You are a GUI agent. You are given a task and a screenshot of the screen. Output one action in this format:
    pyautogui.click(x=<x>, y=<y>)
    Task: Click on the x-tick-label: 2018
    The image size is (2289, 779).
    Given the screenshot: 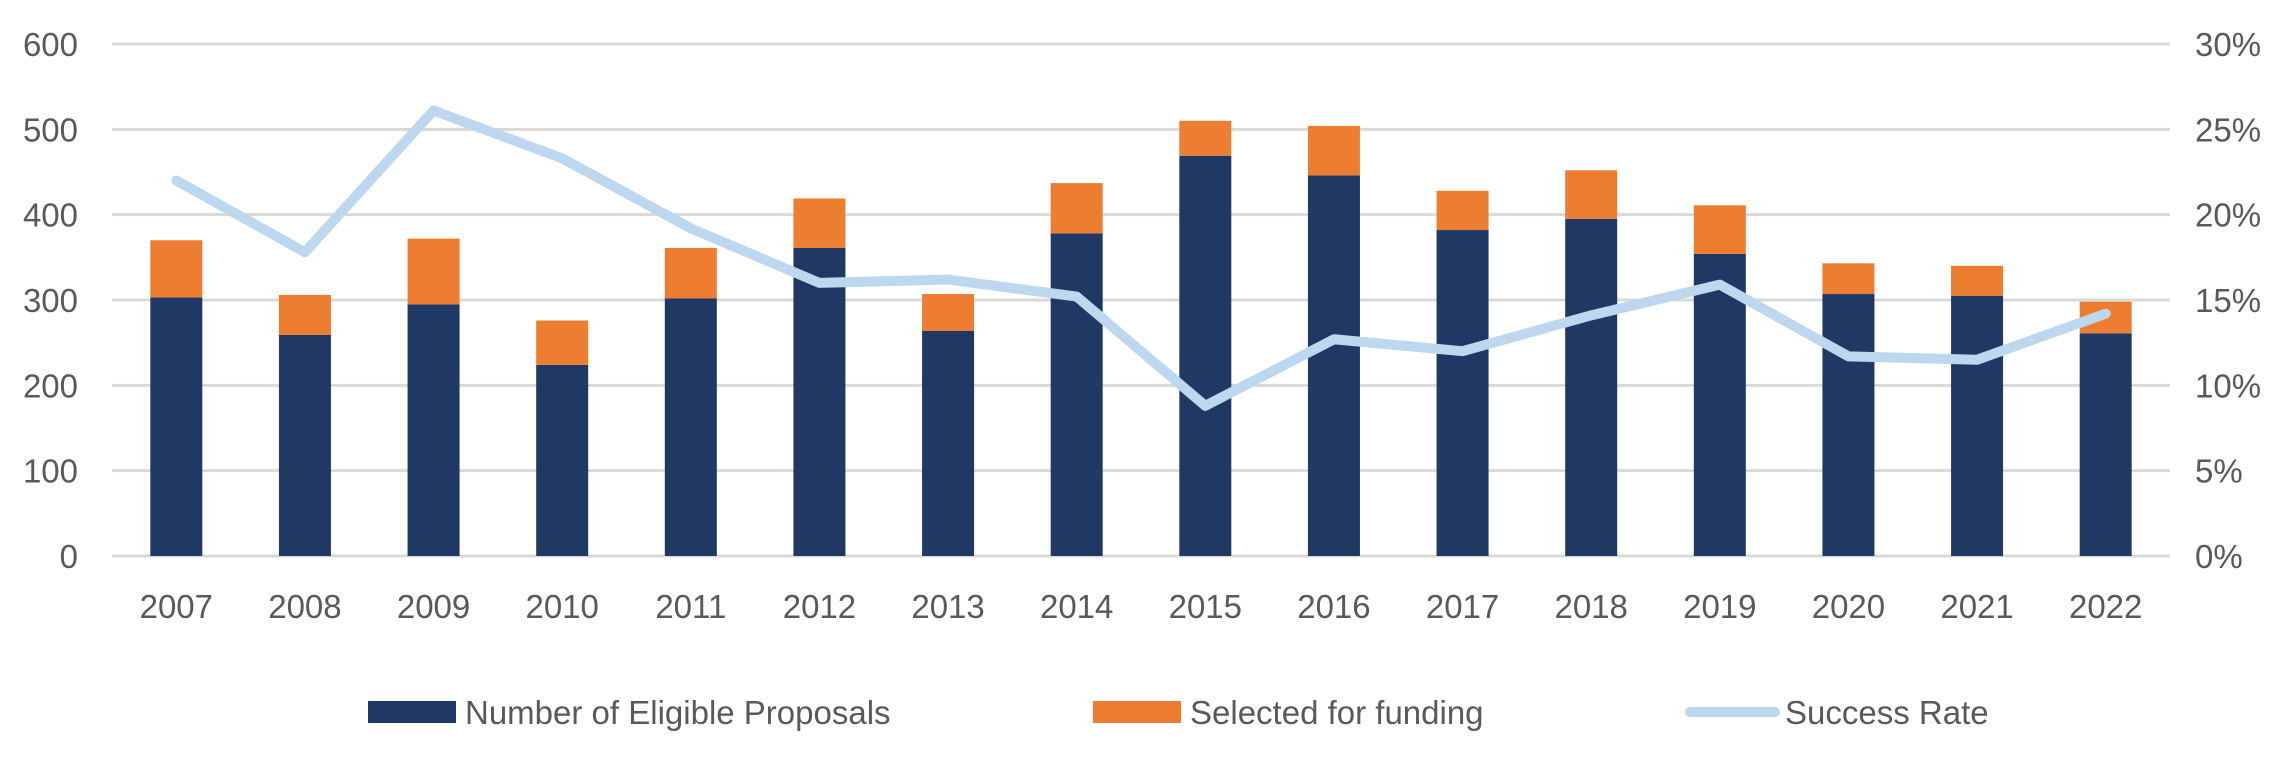 What is the action you would take?
    pyautogui.click(x=1590, y=606)
    